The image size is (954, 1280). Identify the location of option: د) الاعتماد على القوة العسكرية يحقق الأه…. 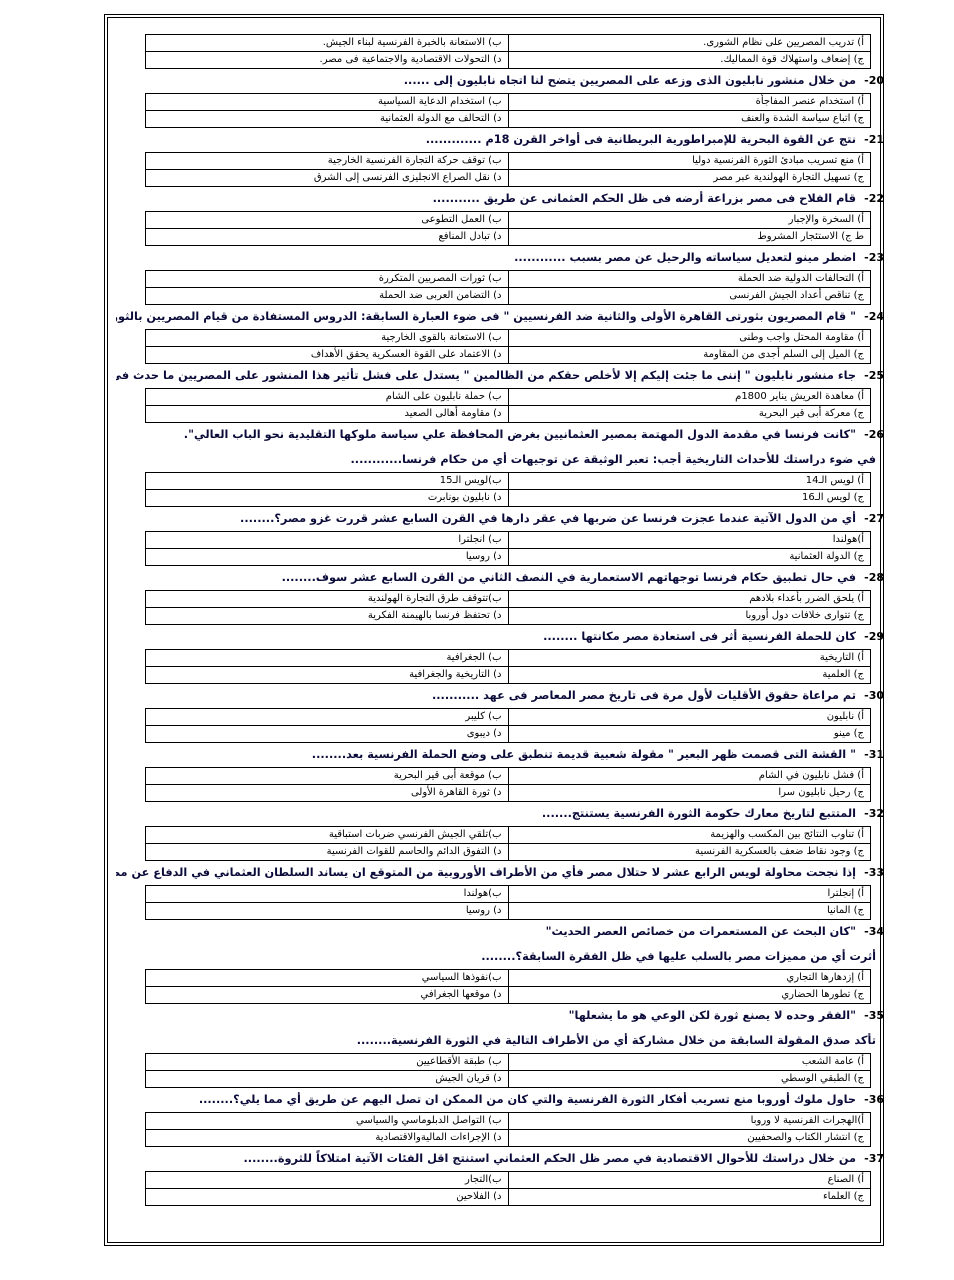
(327, 355).